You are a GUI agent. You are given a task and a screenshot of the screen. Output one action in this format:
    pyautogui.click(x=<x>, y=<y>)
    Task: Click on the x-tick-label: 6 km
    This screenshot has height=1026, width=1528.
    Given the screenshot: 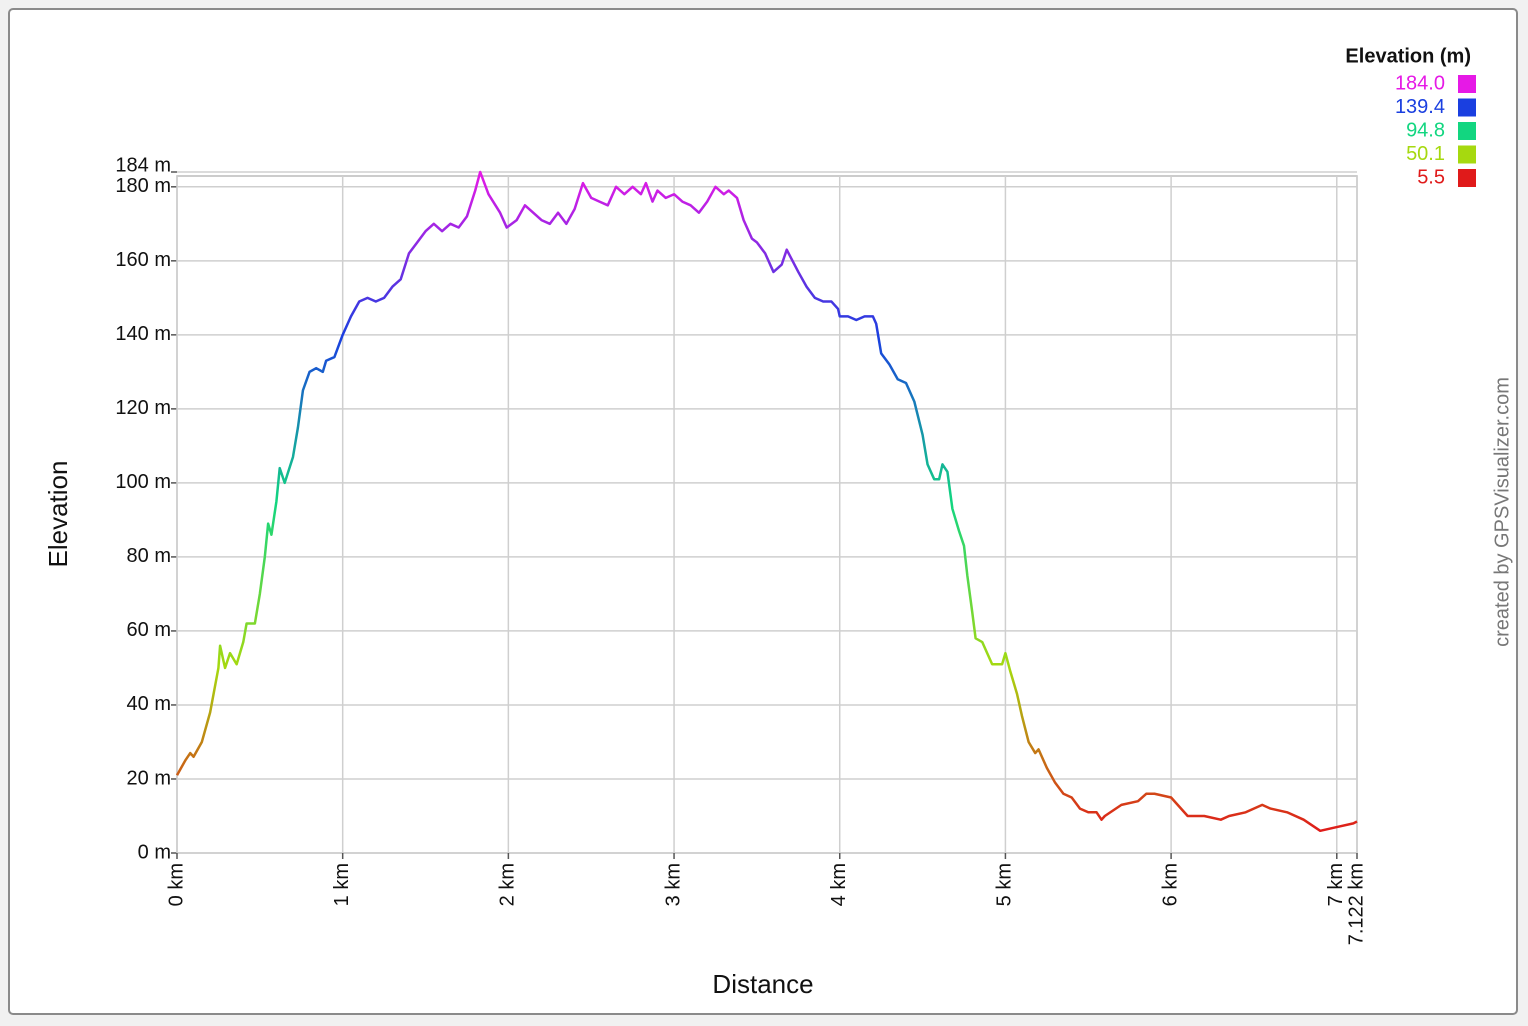 What is the action you would take?
    pyautogui.click(x=1170, y=884)
    